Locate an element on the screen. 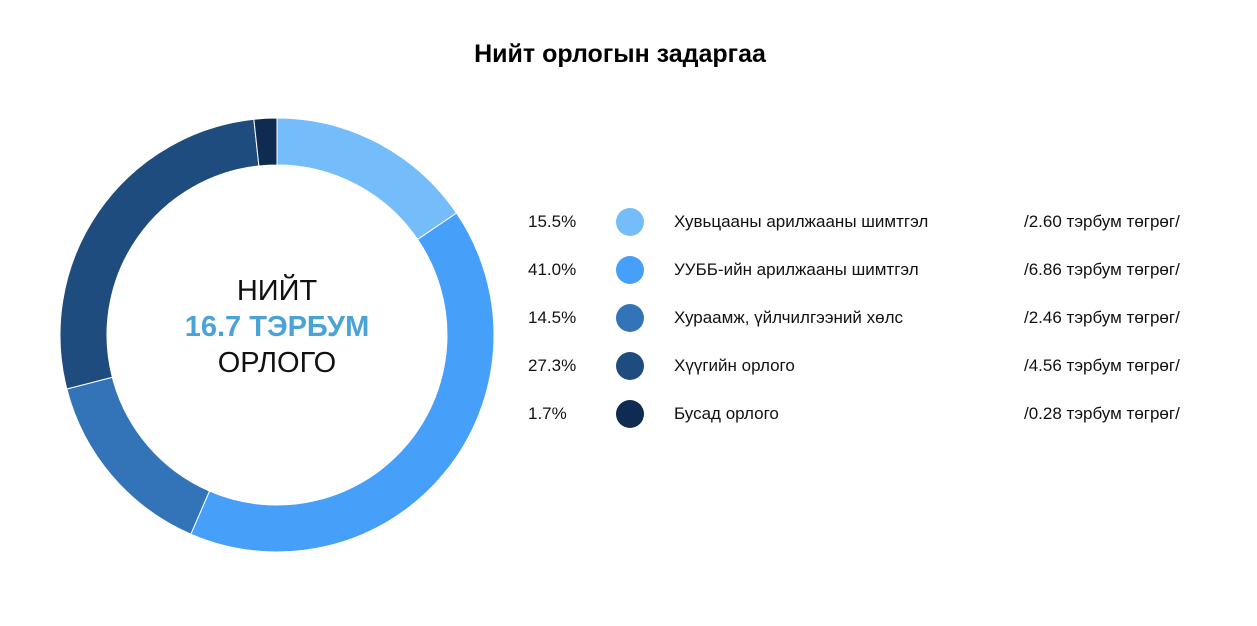 Image resolution: width=1257 pixels, height=626 pixels. legend-label: Хувьцааны арилжааны шимтгэл is located at coordinates (801, 221).